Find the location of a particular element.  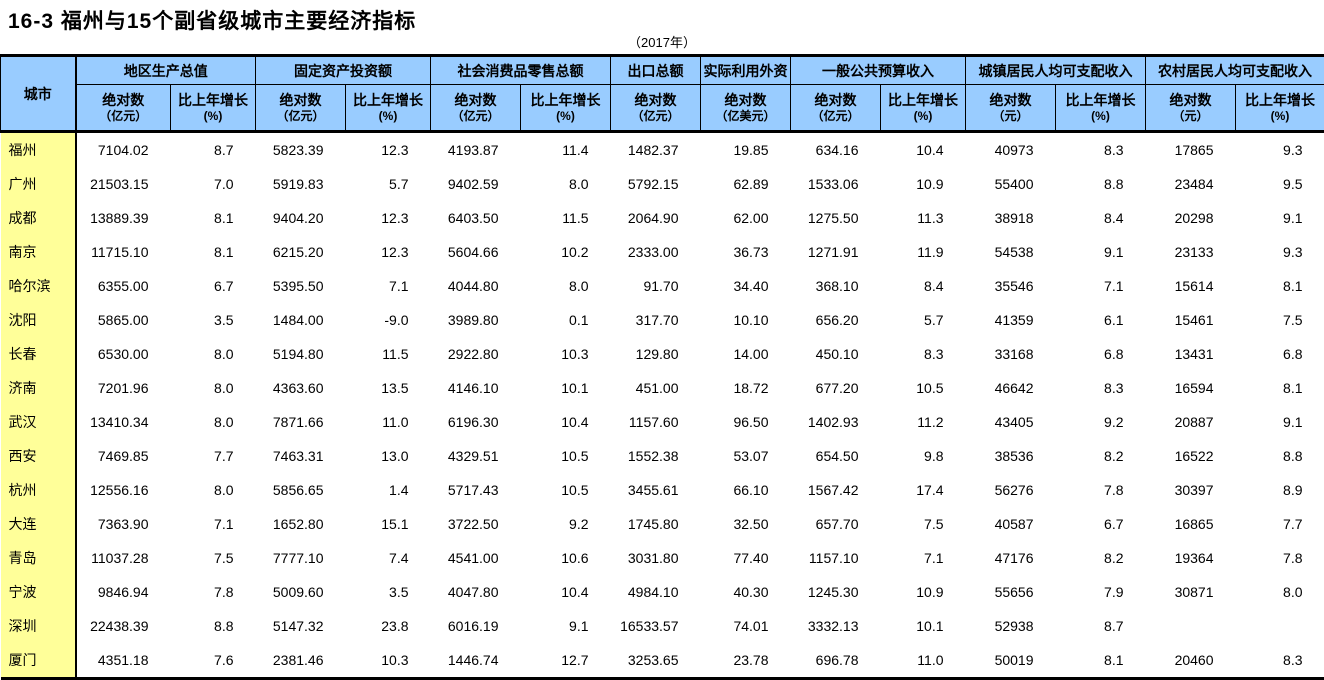

value-cell: 15461 is located at coordinates (1191, 320).